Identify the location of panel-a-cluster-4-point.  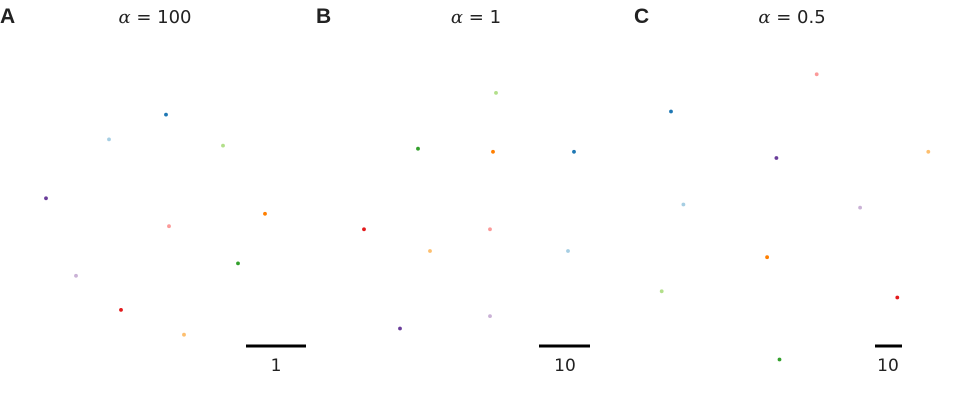
(169, 226).